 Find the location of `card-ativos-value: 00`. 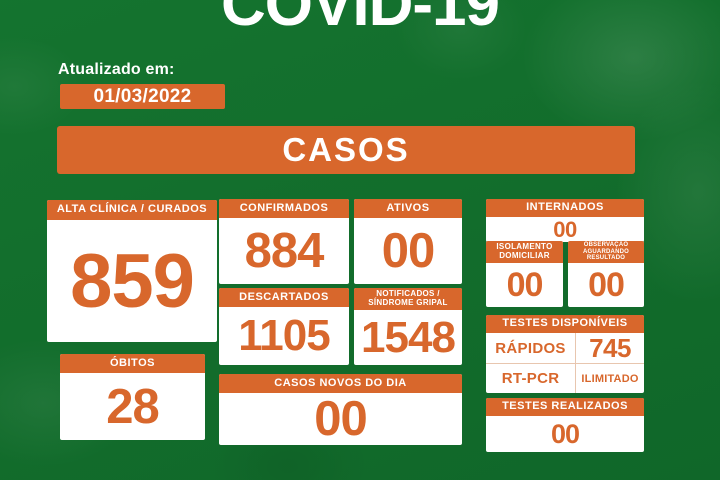

card-ativos-value: 00 is located at coordinates (408, 251).